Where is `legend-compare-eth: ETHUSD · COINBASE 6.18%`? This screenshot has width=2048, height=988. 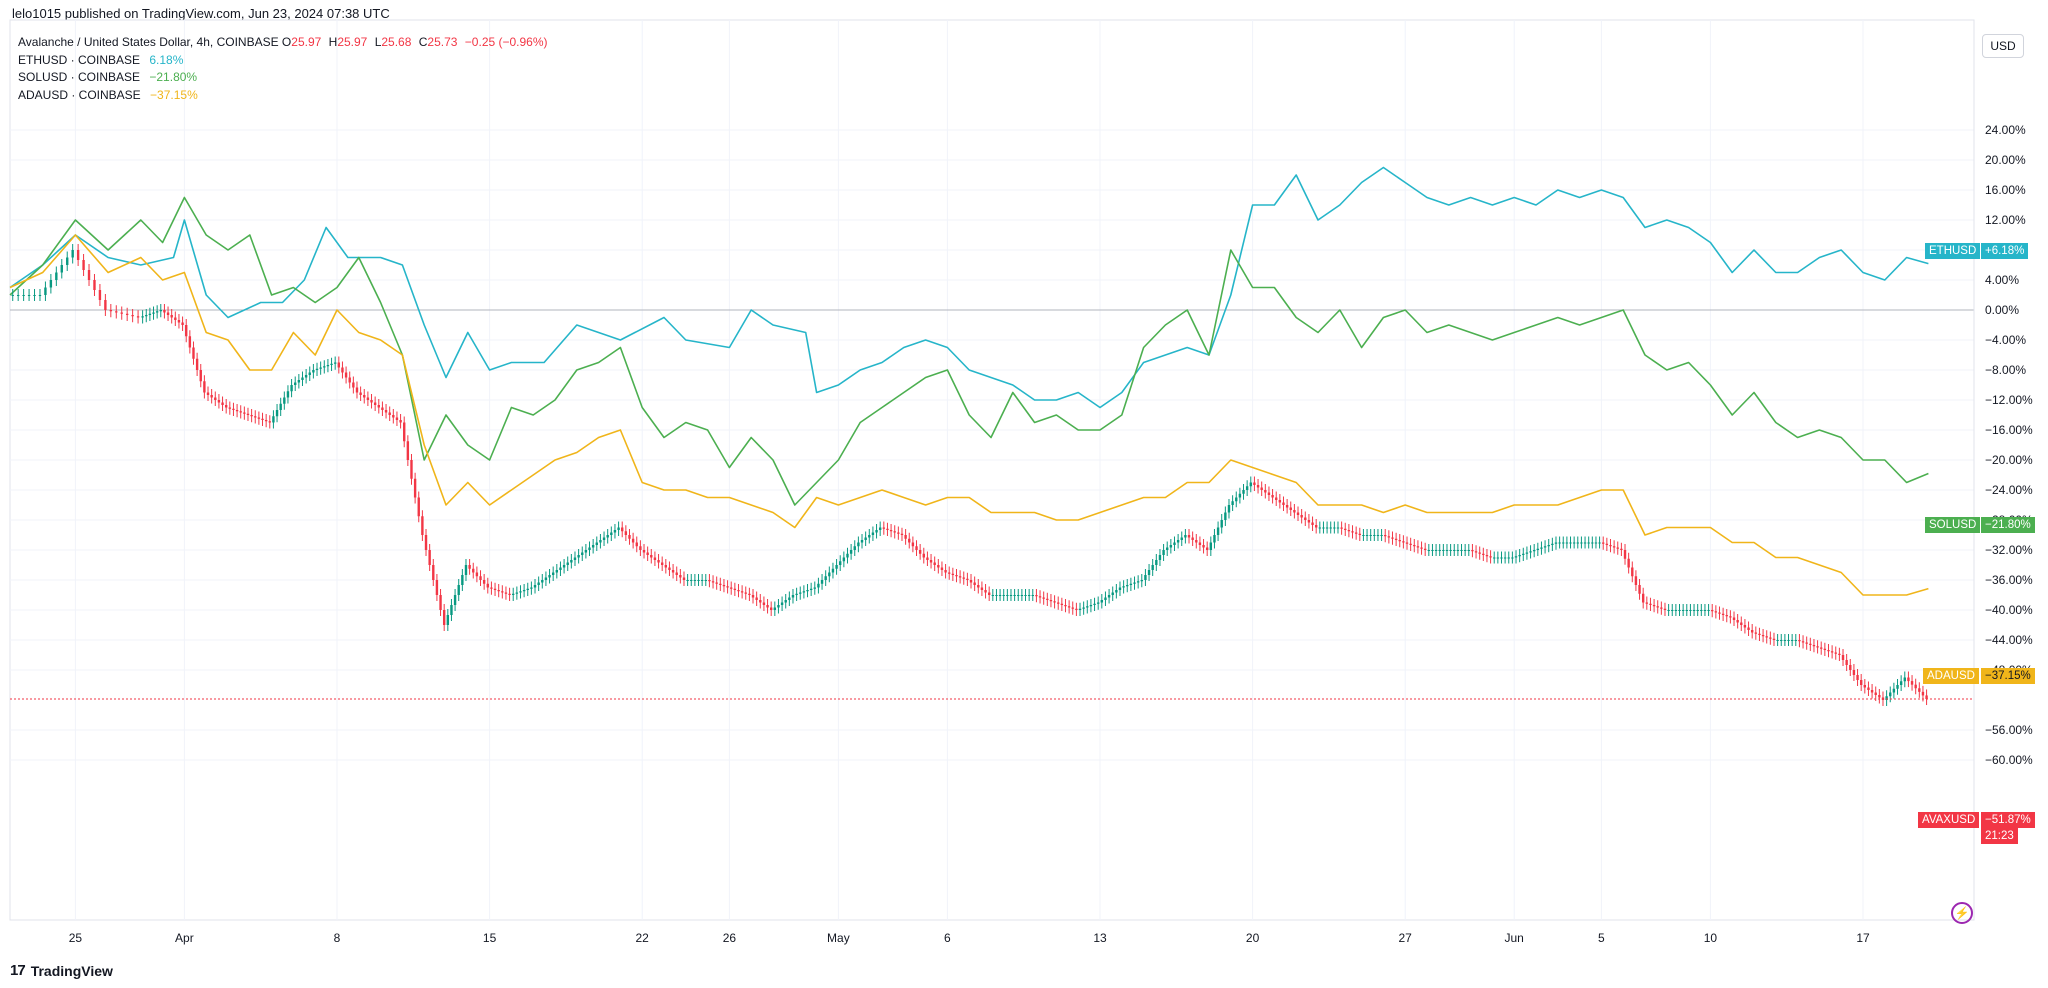 legend-compare-eth: ETHUSD · COINBASE 6.18% is located at coordinates (285, 61).